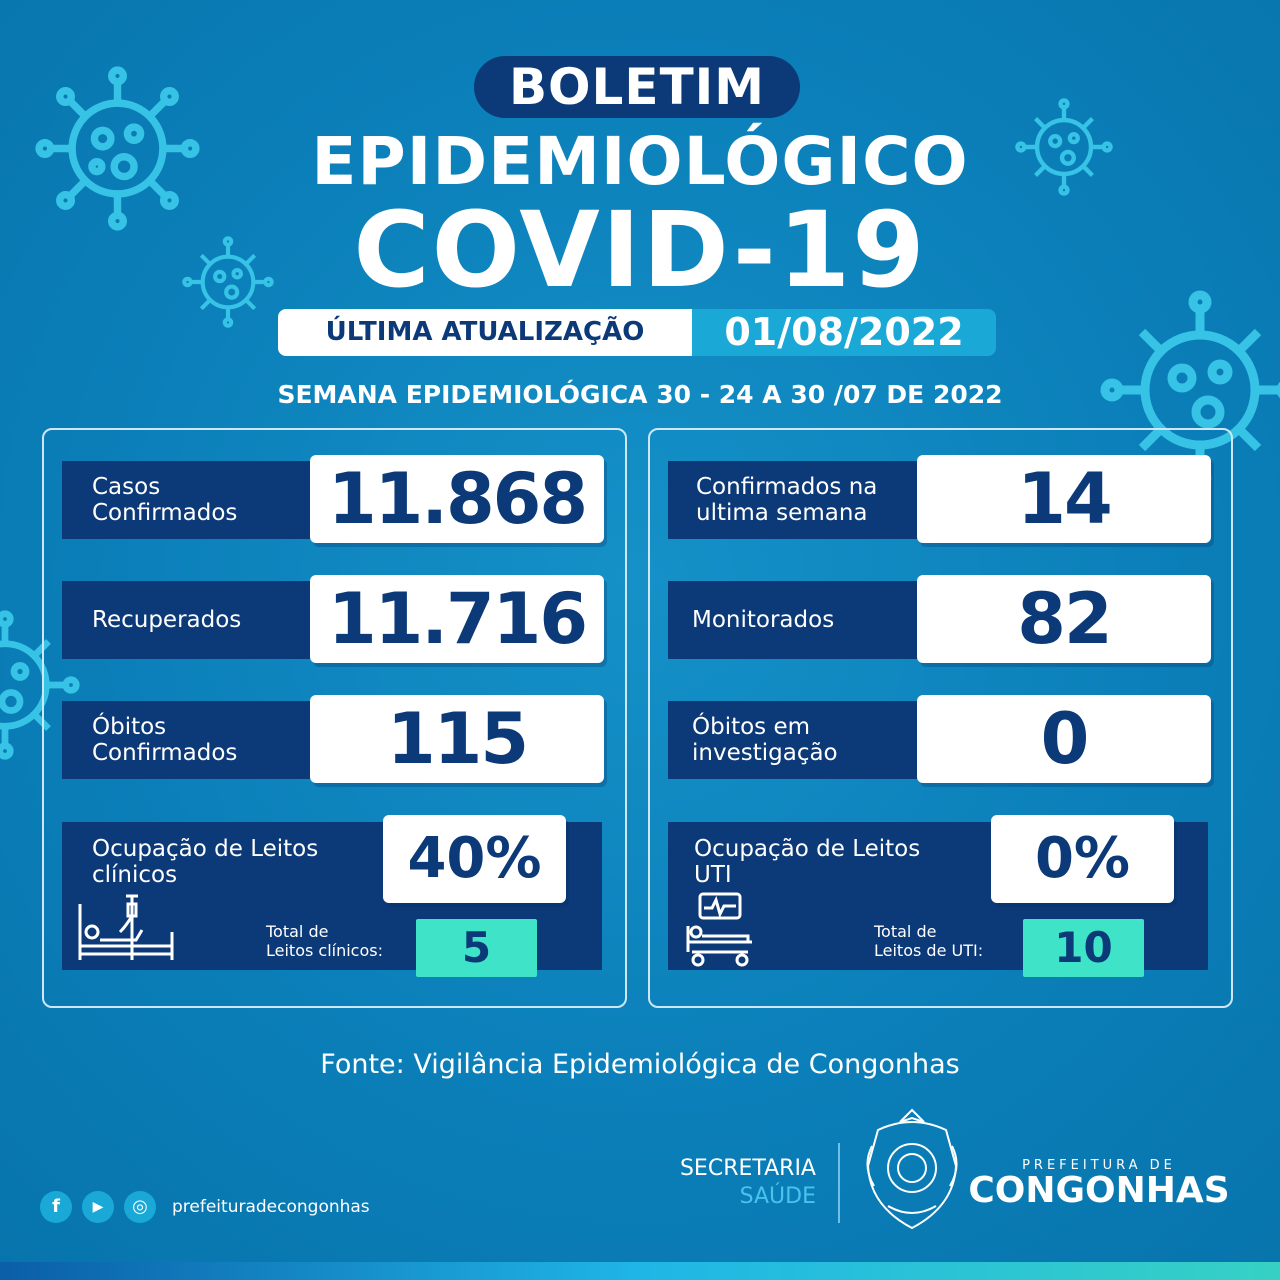 The image size is (1280, 1280). What do you see at coordinates (807, 862) in the screenshot?
I see `occupancy-uti-label: Ocupação de Leitos UTI` at bounding box center [807, 862].